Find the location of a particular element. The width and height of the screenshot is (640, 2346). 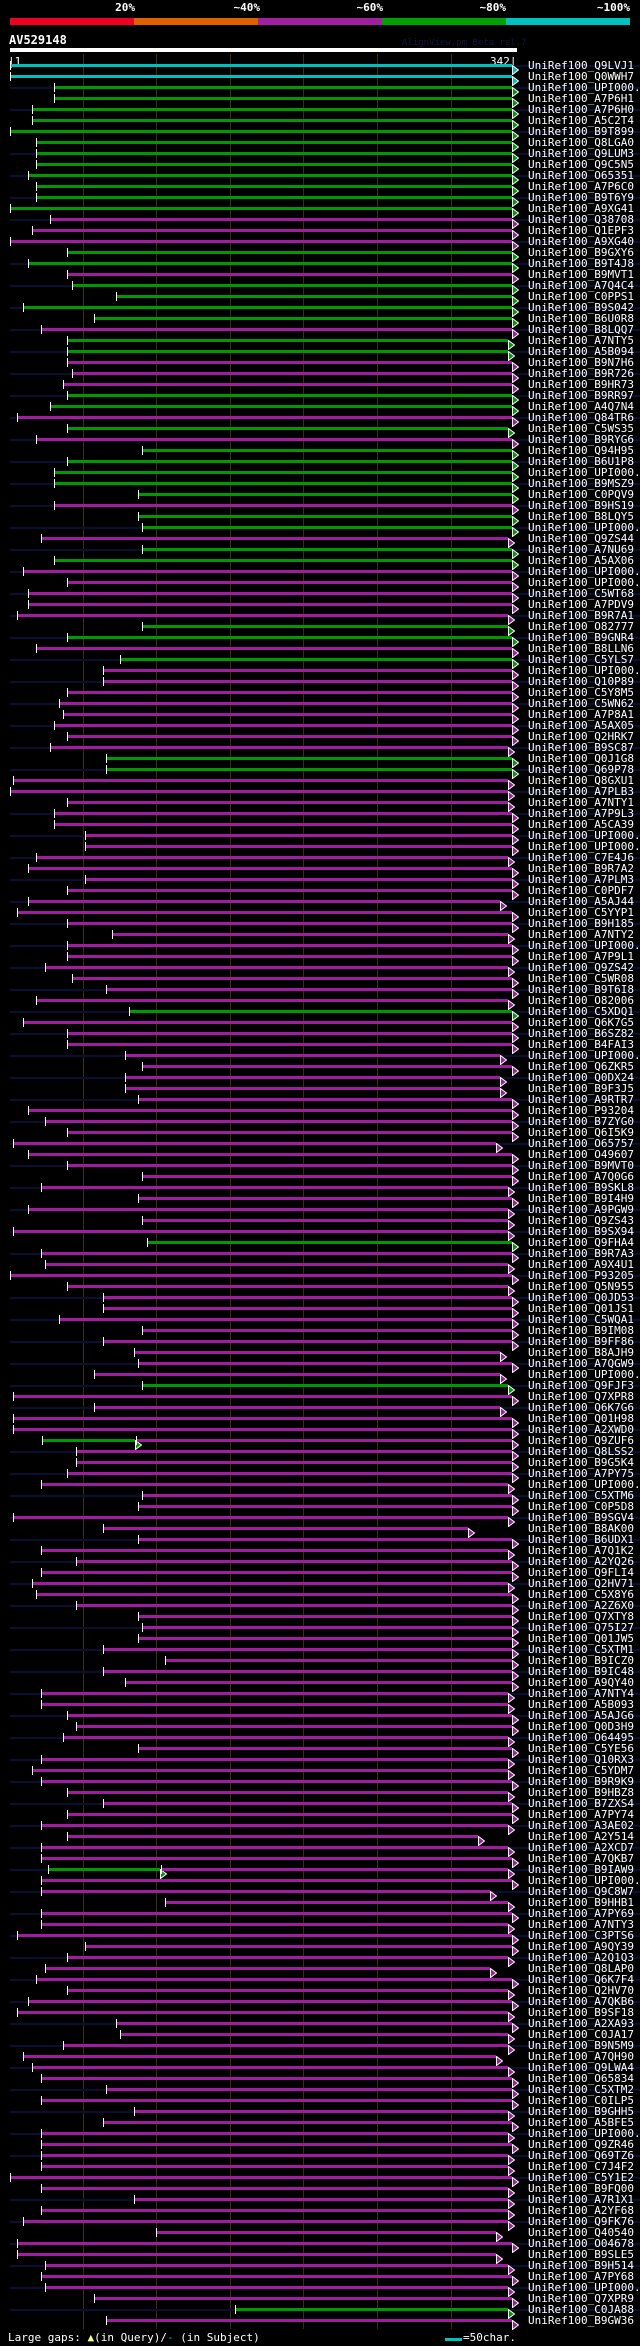

subject-label: UniRef100_C5WS35 is located at coordinates (581, 428).